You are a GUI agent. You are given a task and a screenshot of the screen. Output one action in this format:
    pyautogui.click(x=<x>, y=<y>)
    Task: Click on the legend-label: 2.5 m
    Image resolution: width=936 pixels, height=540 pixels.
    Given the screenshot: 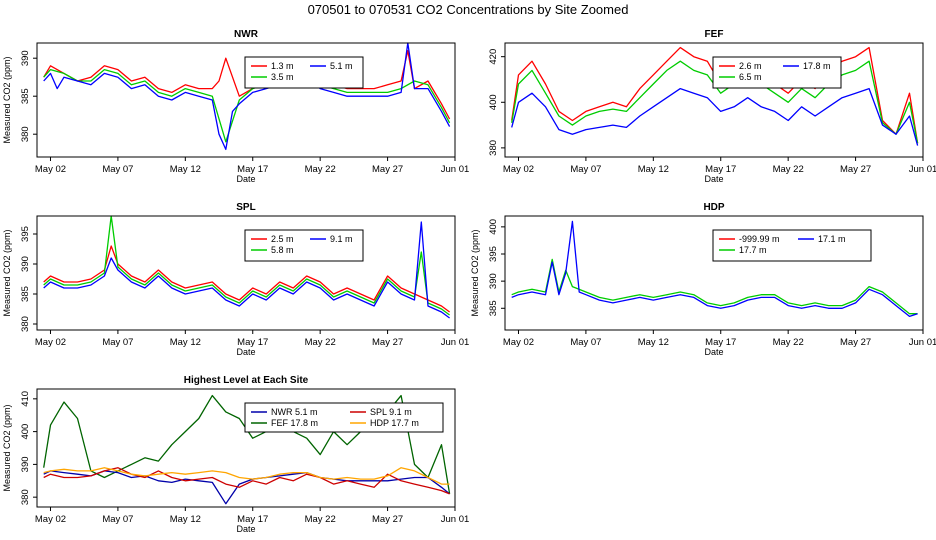 What is the action you would take?
    pyautogui.click(x=282, y=239)
    